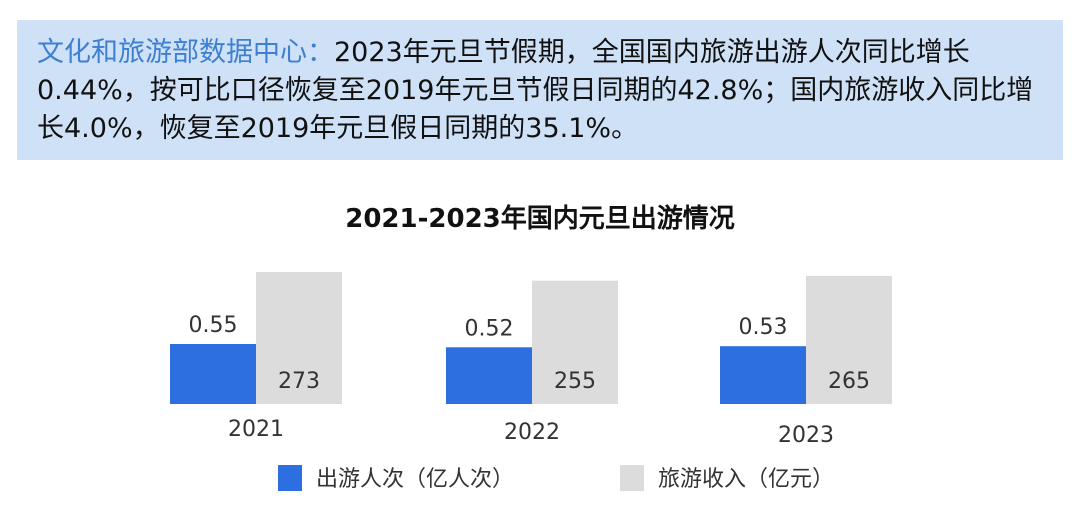  What do you see at coordinates (763, 375) in the screenshot?
I see `bar-visitors-2023` at bounding box center [763, 375].